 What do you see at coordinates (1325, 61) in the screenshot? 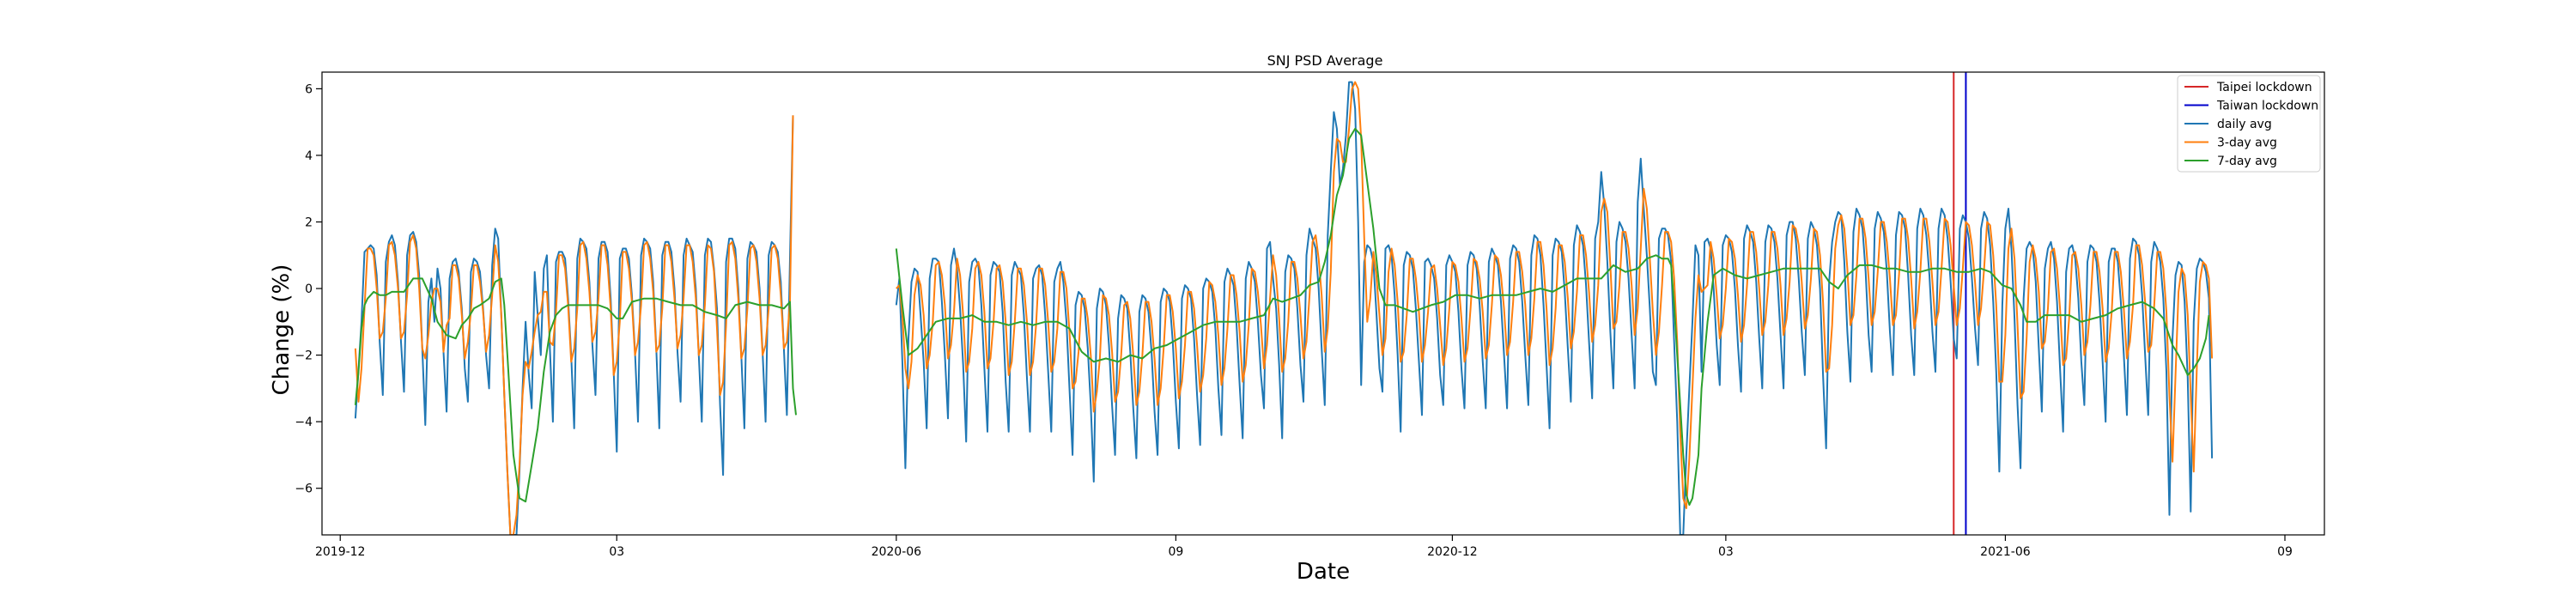
I see `chart-title: SNJ PSD Average` at bounding box center [1325, 61].